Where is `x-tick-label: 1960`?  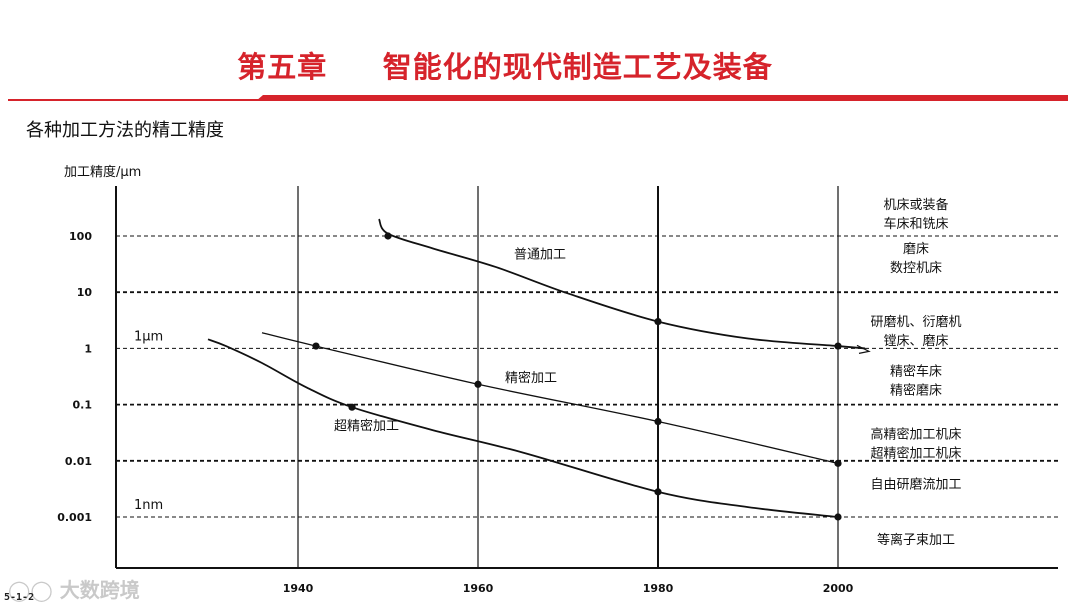
x-tick-label: 1960 is located at coordinates (478, 588).